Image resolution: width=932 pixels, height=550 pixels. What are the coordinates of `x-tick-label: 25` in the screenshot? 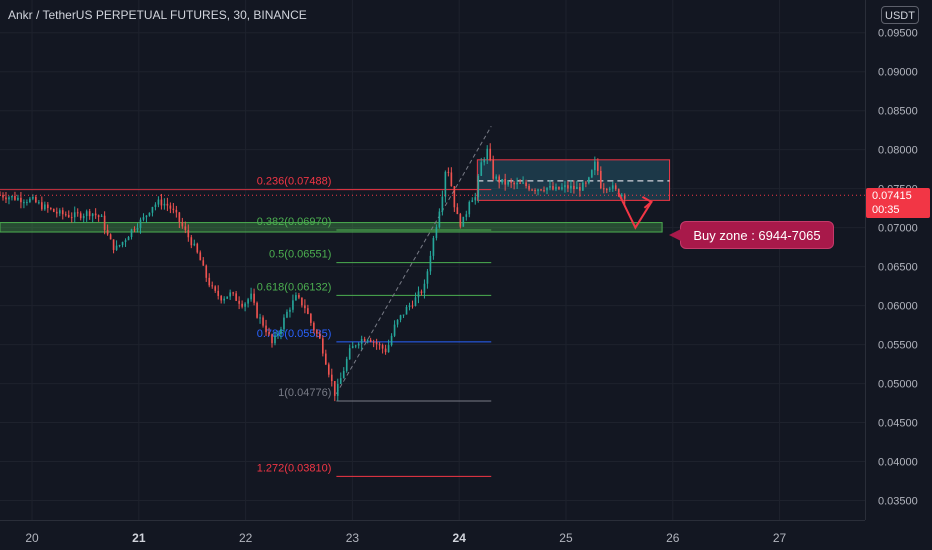 It's located at (566, 538).